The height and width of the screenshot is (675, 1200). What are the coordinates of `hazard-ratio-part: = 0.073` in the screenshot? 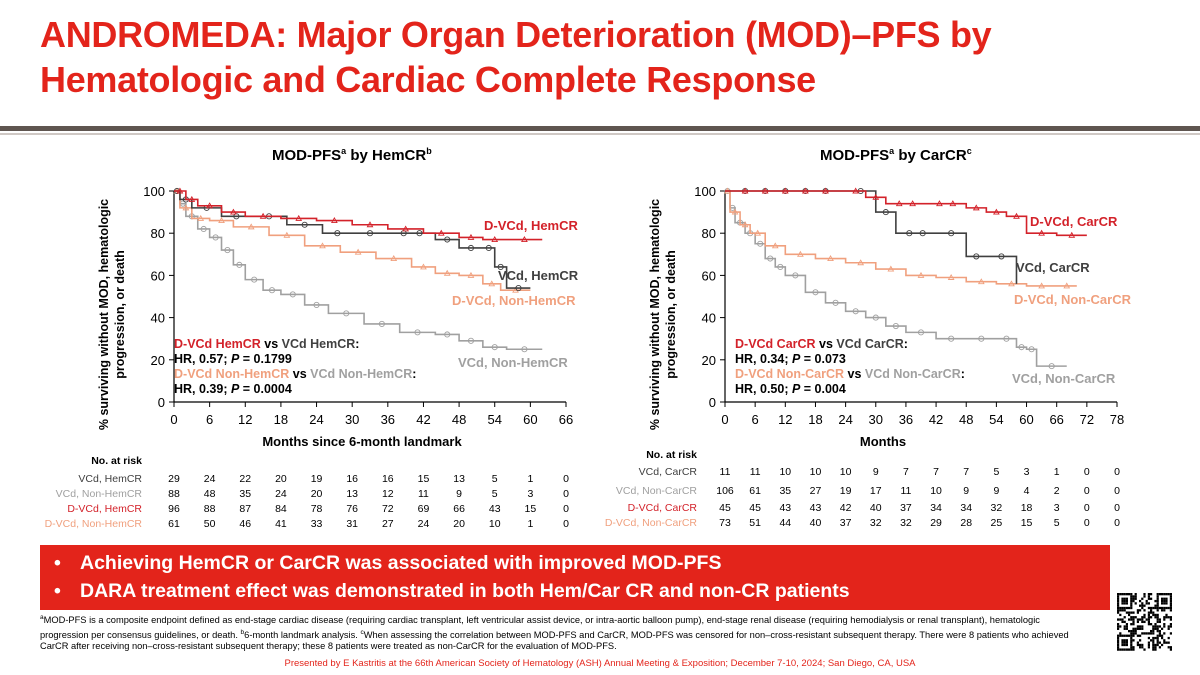 It's located at (823, 359).